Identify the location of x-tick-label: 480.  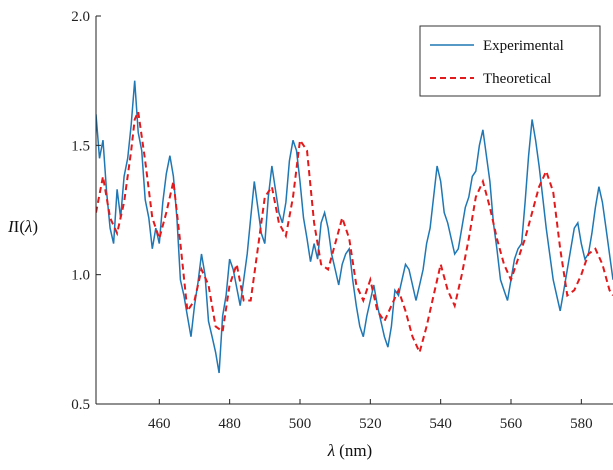
(229, 424).